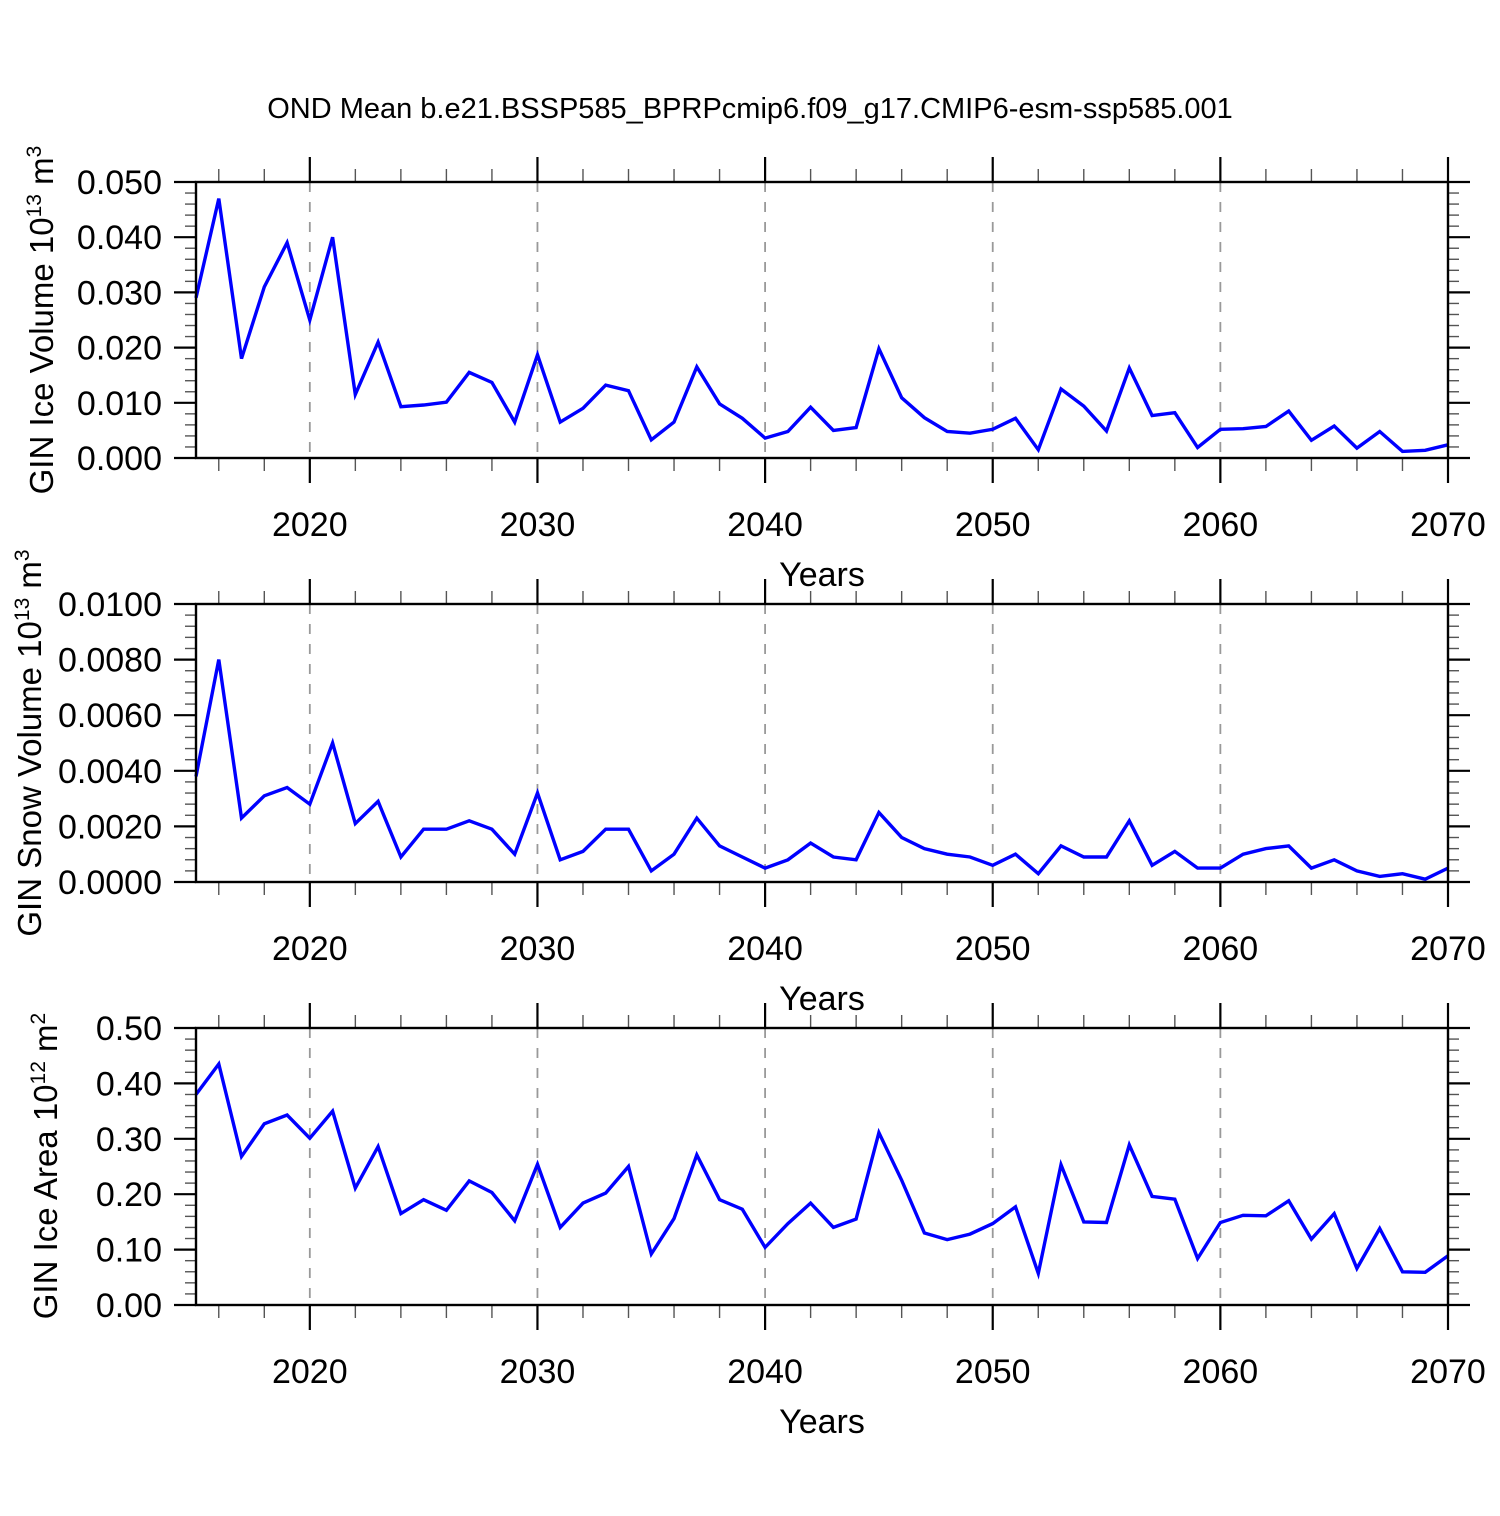  What do you see at coordinates (129, 1195) in the screenshot?
I see `y-tick-label: 0.20` at bounding box center [129, 1195].